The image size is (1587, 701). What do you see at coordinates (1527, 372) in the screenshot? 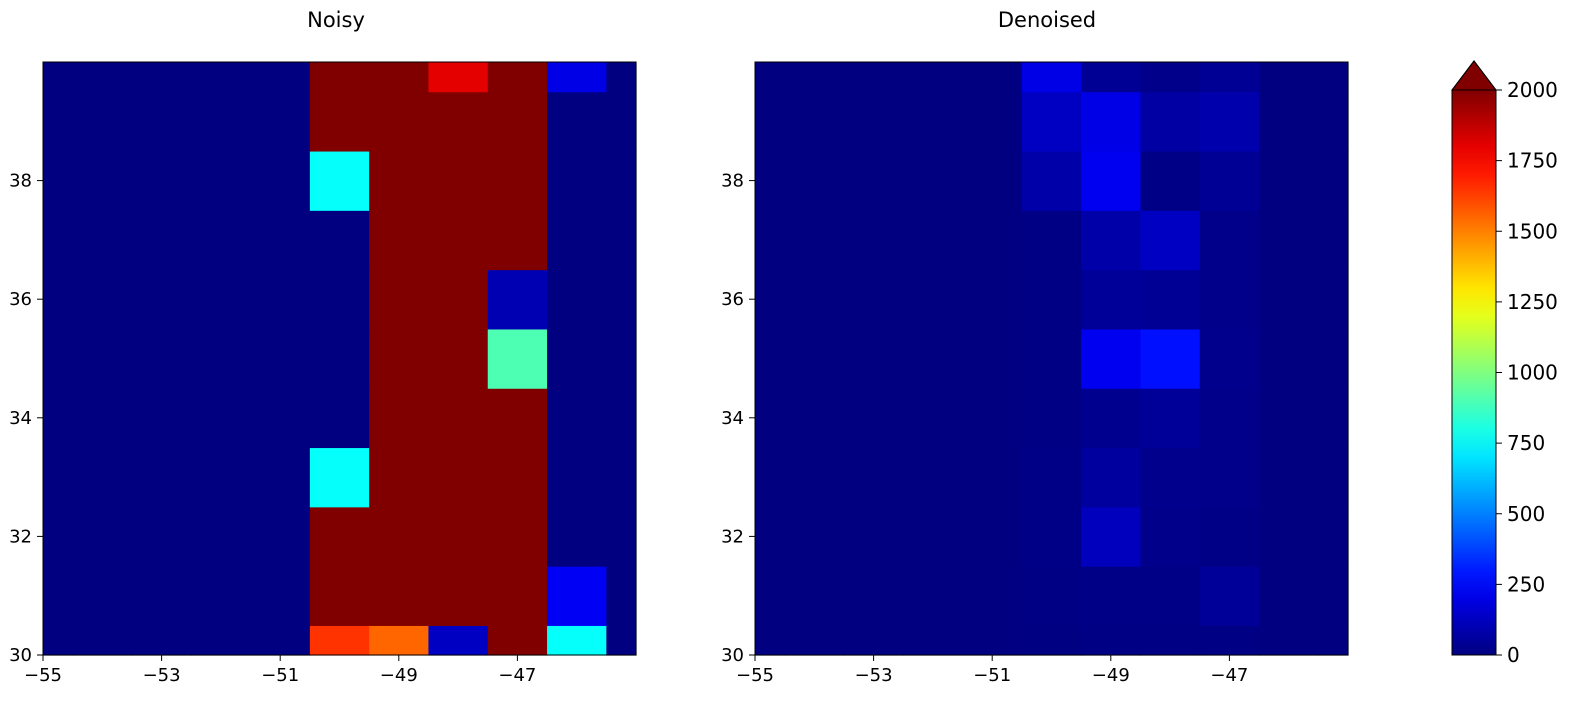
I see `colorbar-ticks: 0 250 500 750 1000 1250 1500 1750 2000` at bounding box center [1527, 372].